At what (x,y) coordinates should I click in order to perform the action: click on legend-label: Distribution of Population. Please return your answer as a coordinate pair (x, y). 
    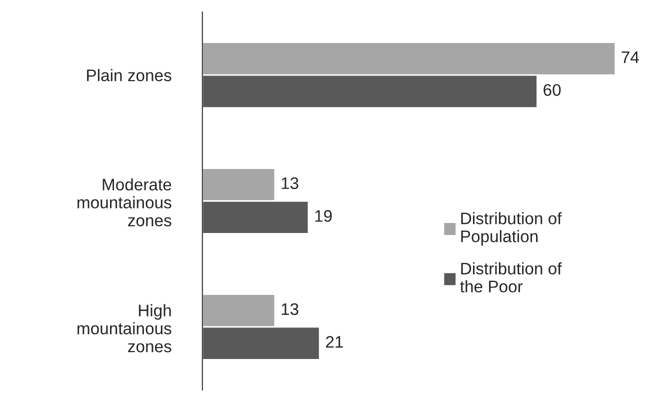
    Looking at the image, I should click on (511, 229).